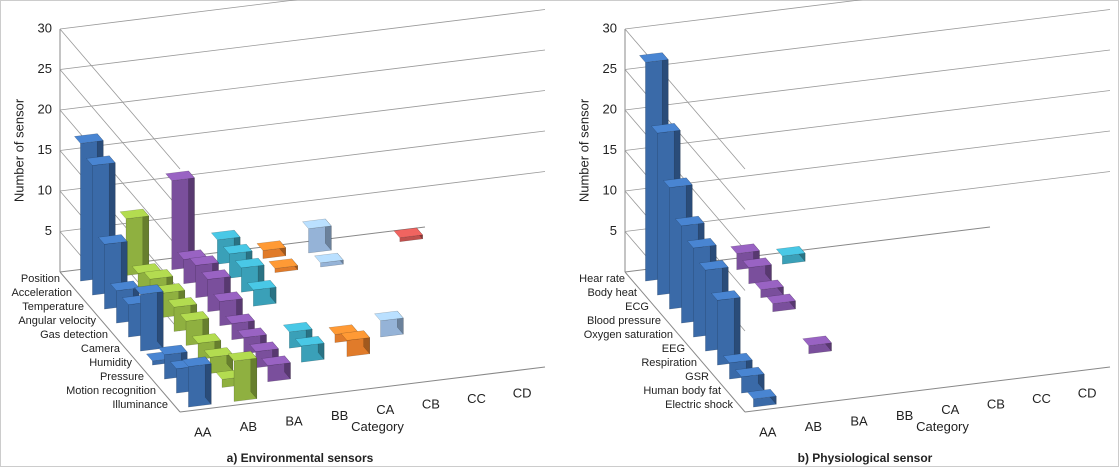  I want to click on row-label: Body heat, so click(612, 293).